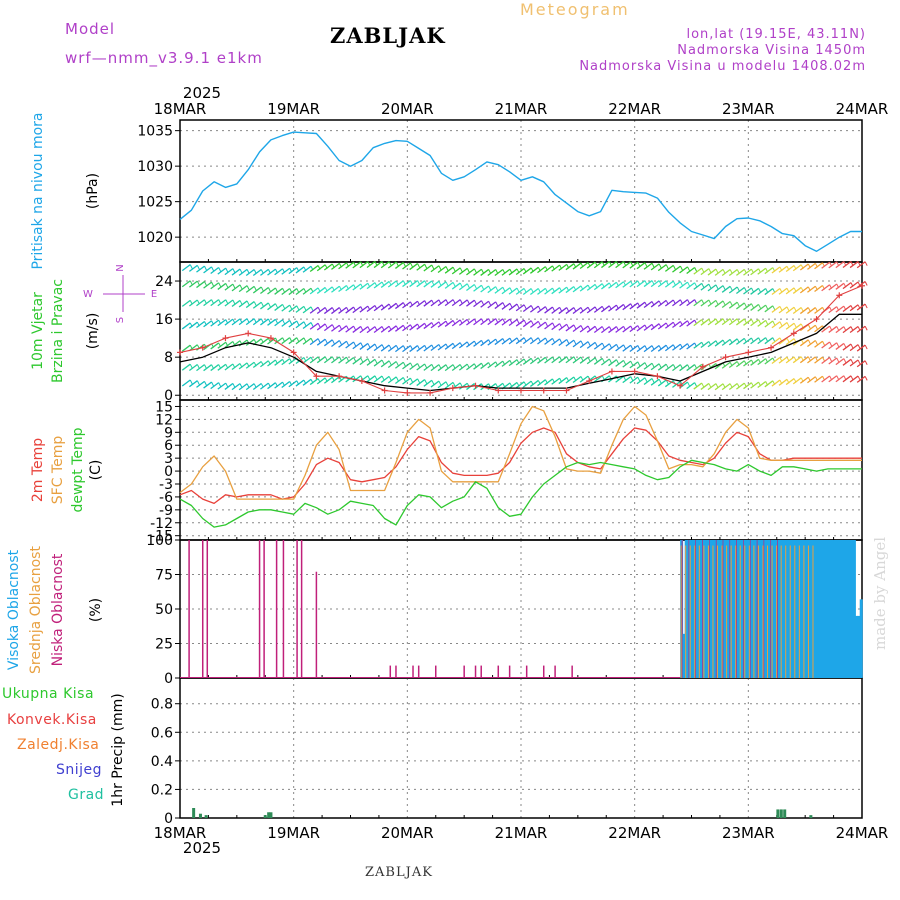  Describe the element at coordinates (162, 705) in the screenshot. I see `y-tick-label: 0.8` at that location.